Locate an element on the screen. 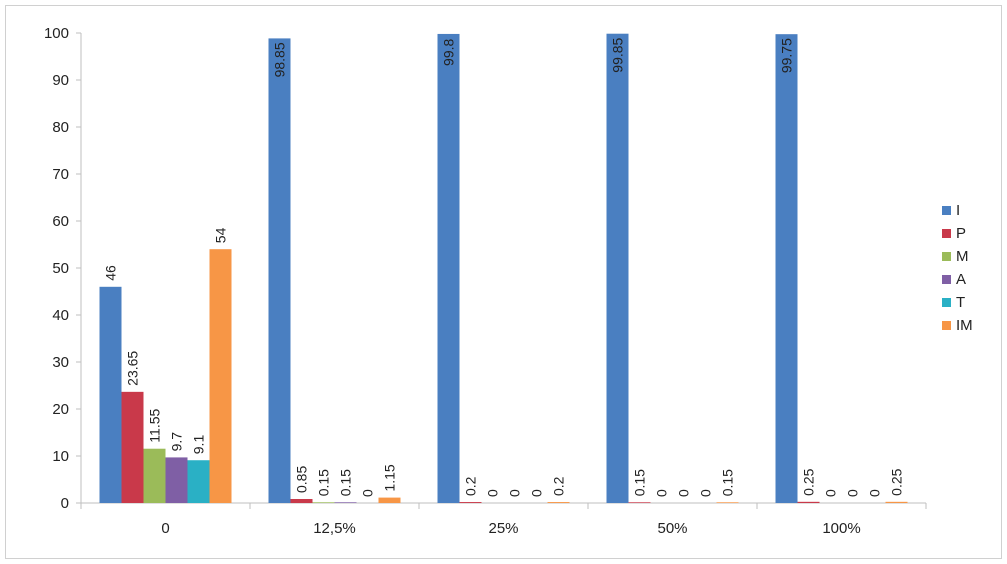  legend-label-im: IM is located at coordinates (964, 325).